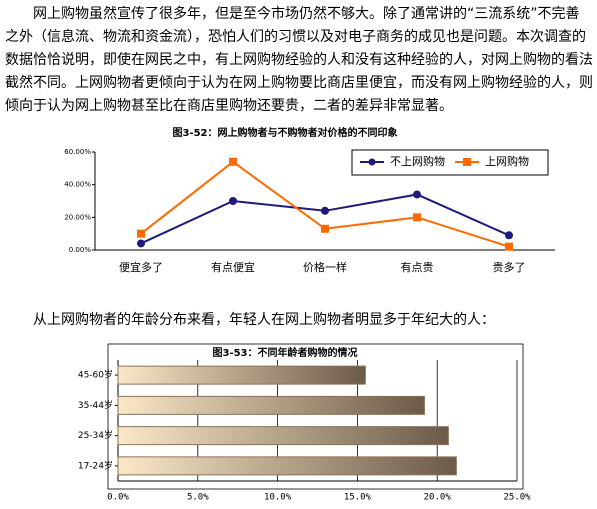  Describe the element at coordinates (141, 267) in the screenshot. I see `x-tick-label: 便宜多了` at that location.